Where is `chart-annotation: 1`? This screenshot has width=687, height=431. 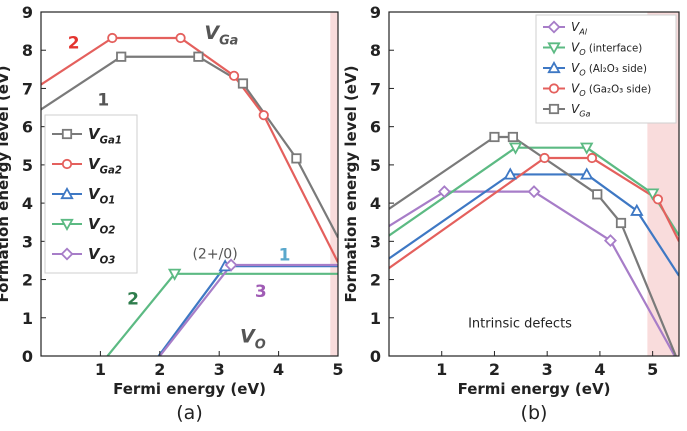
chart-annotation: 1 is located at coordinates (103, 101).